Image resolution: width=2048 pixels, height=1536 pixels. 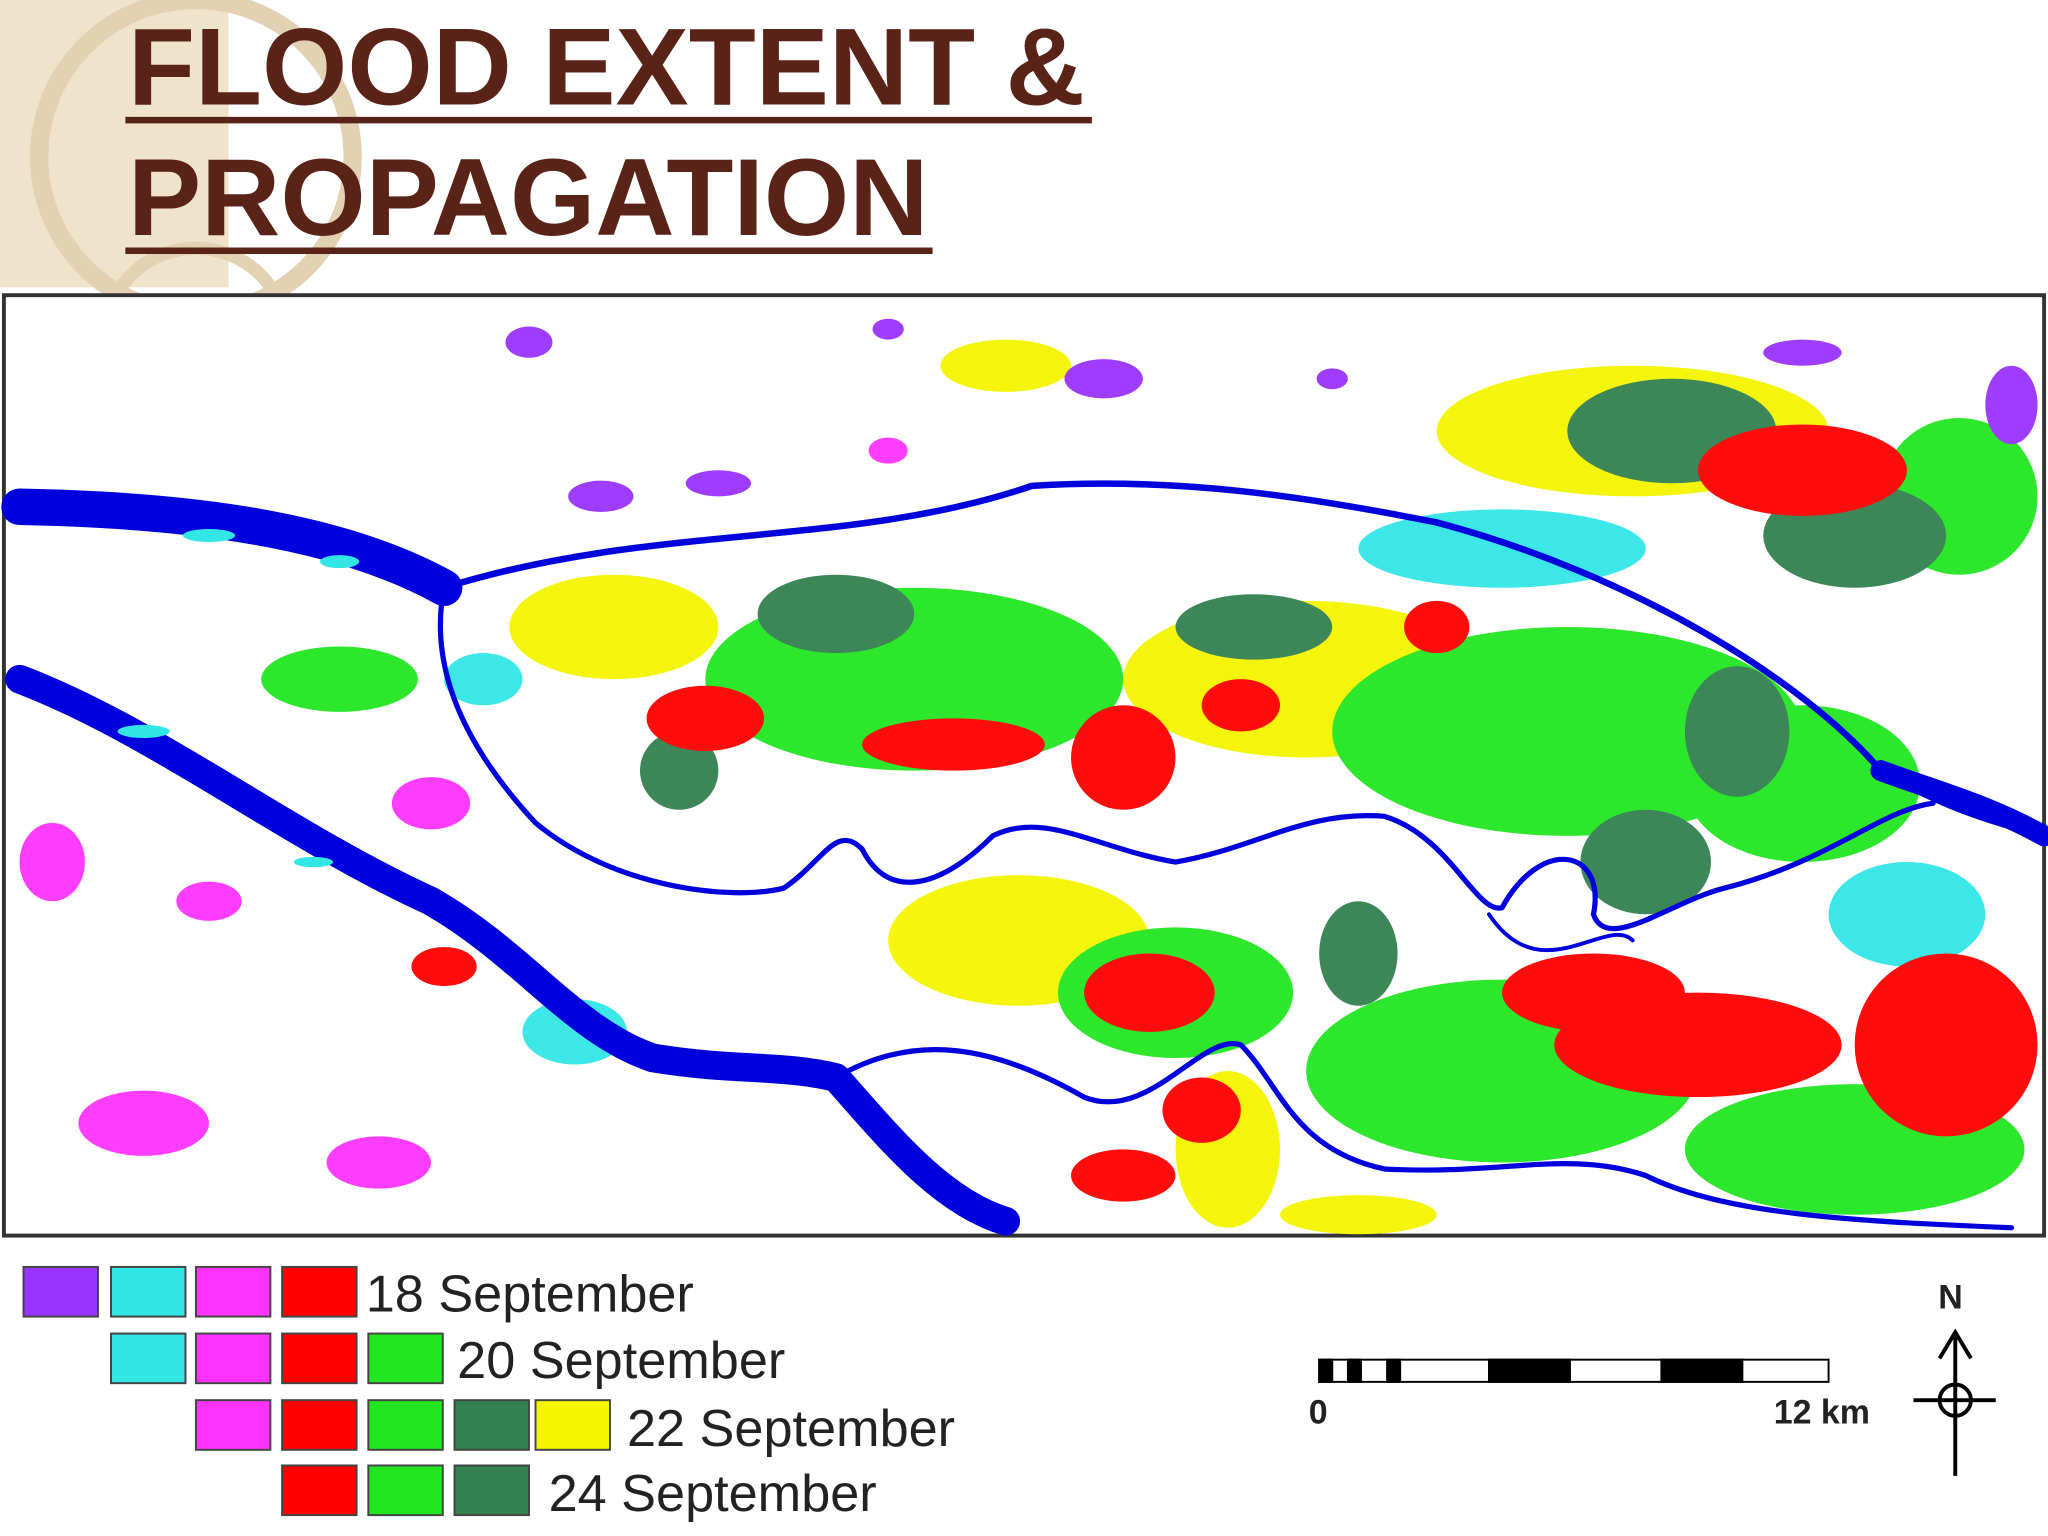 I want to click on scale-label: 12 km, so click(x=1822, y=1413).